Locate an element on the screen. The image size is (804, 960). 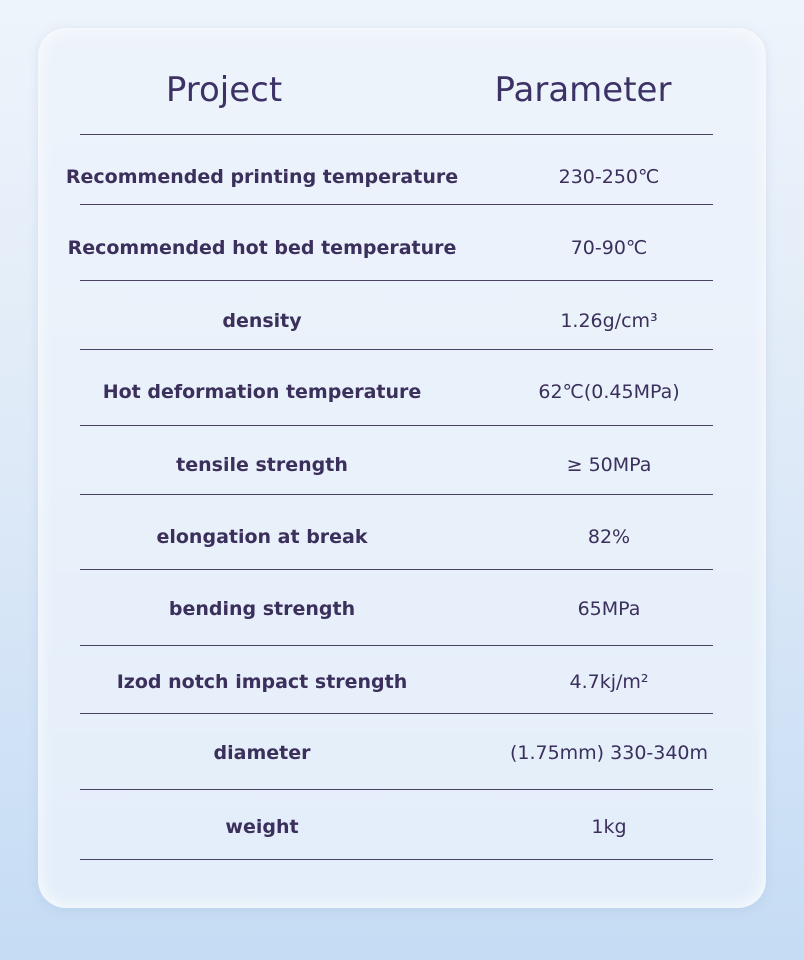
row-label: weight is located at coordinates (262, 827).